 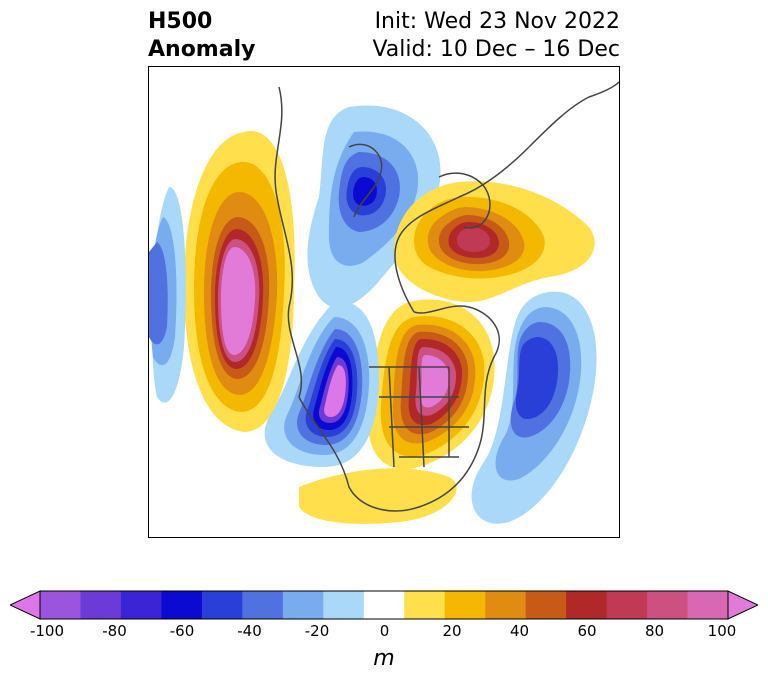 I want to click on colorbar-tick-label: 100, so click(x=722, y=631).